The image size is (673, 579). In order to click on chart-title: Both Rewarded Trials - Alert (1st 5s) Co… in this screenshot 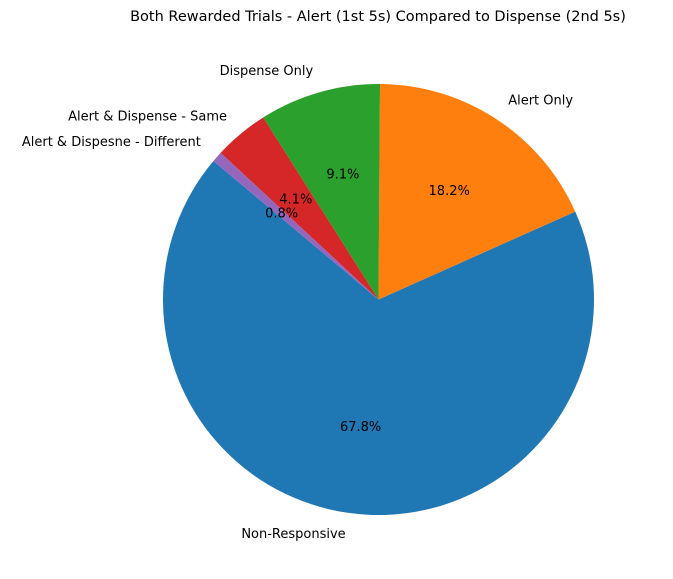, I will do `click(378, 17)`.